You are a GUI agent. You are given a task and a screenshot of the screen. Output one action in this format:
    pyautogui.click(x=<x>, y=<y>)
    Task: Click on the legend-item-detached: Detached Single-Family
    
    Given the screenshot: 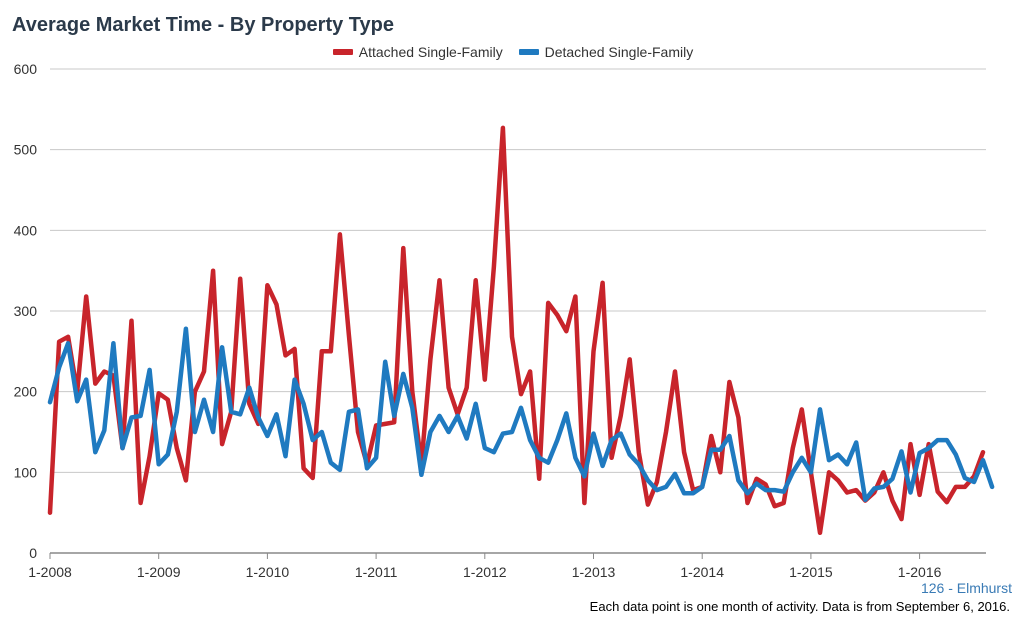 What is the action you would take?
    pyautogui.click(x=606, y=52)
    